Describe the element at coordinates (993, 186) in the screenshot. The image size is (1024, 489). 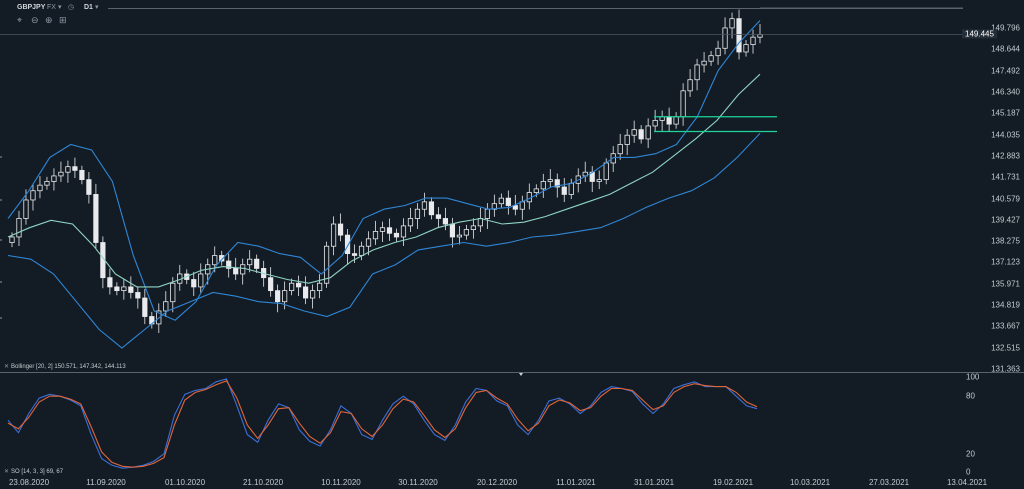
I see `price-axis` at that location.